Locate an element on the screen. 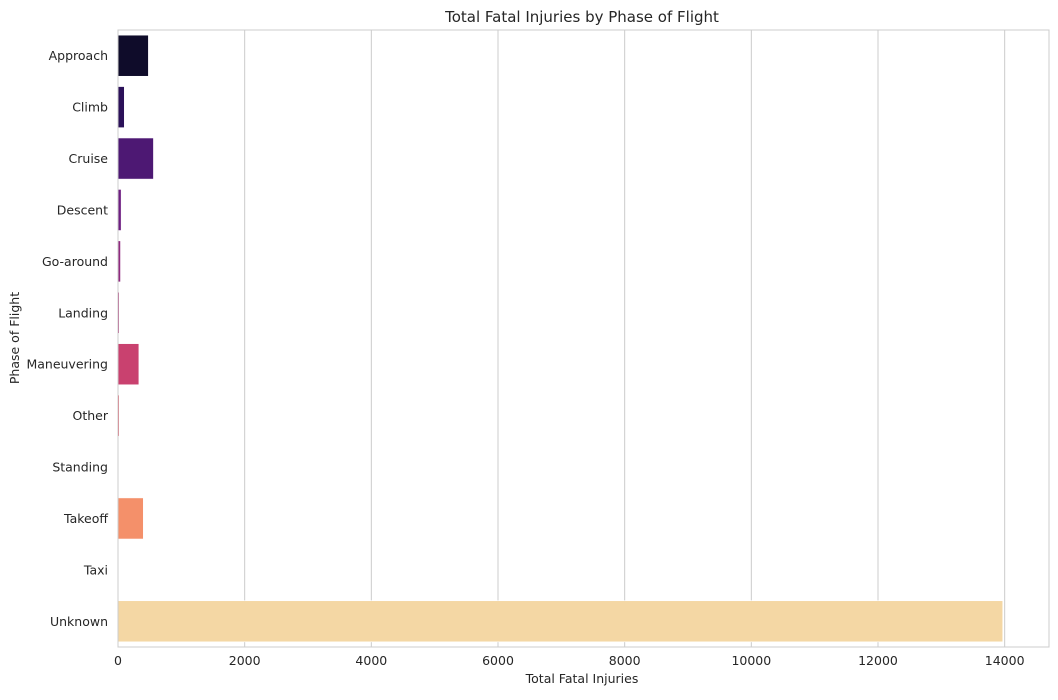 This screenshot has height=700, width=1058. y-tick-label: Cruise is located at coordinates (89, 158).